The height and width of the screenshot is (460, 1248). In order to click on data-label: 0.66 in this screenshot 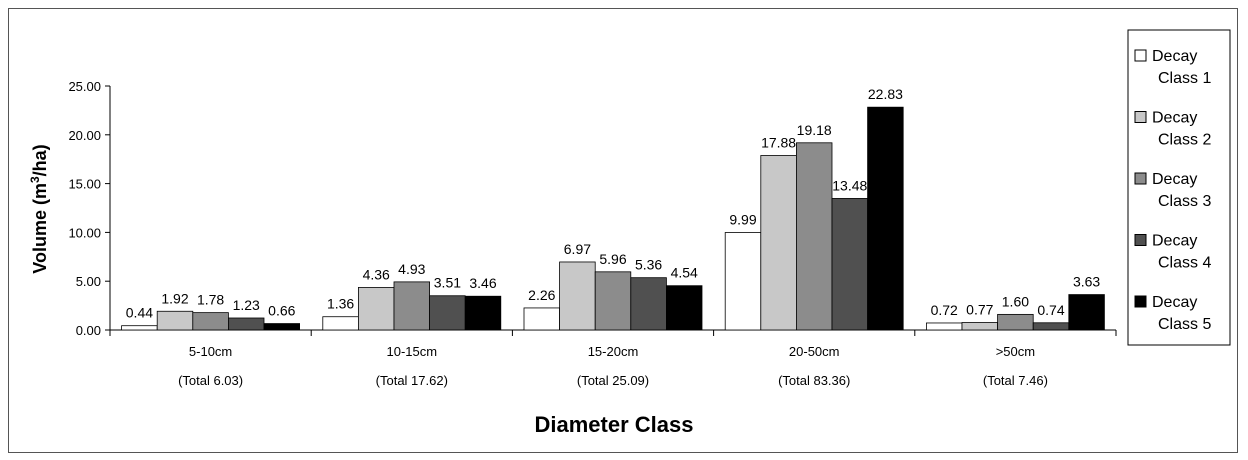, I will do `click(281, 311)`.